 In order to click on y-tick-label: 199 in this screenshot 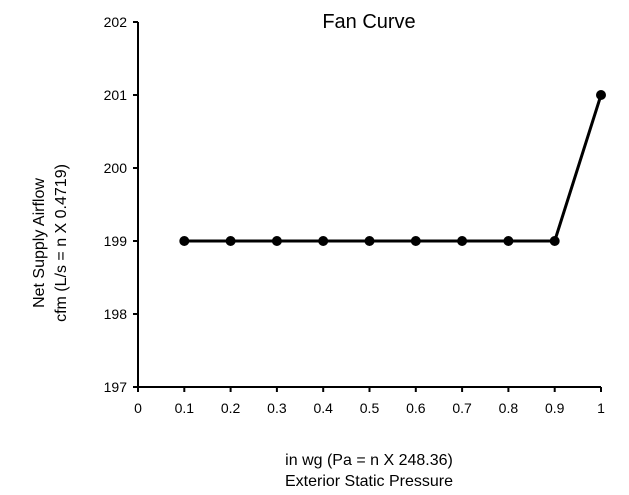, I will do `click(116, 241)`.